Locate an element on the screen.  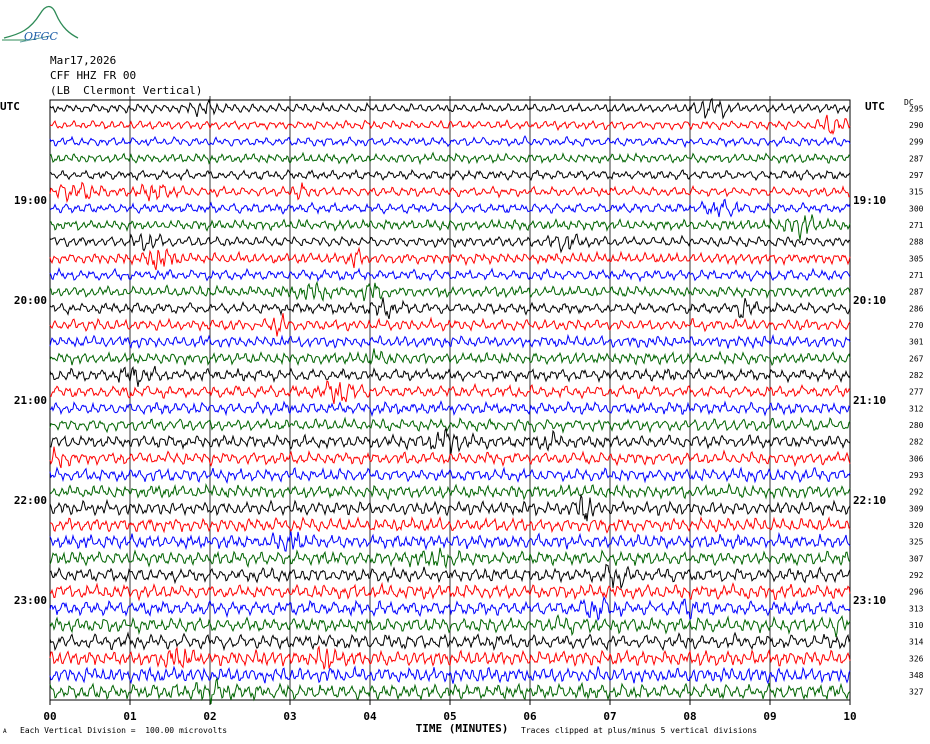
dc-offset-label: 301 is located at coordinates (916, 342).